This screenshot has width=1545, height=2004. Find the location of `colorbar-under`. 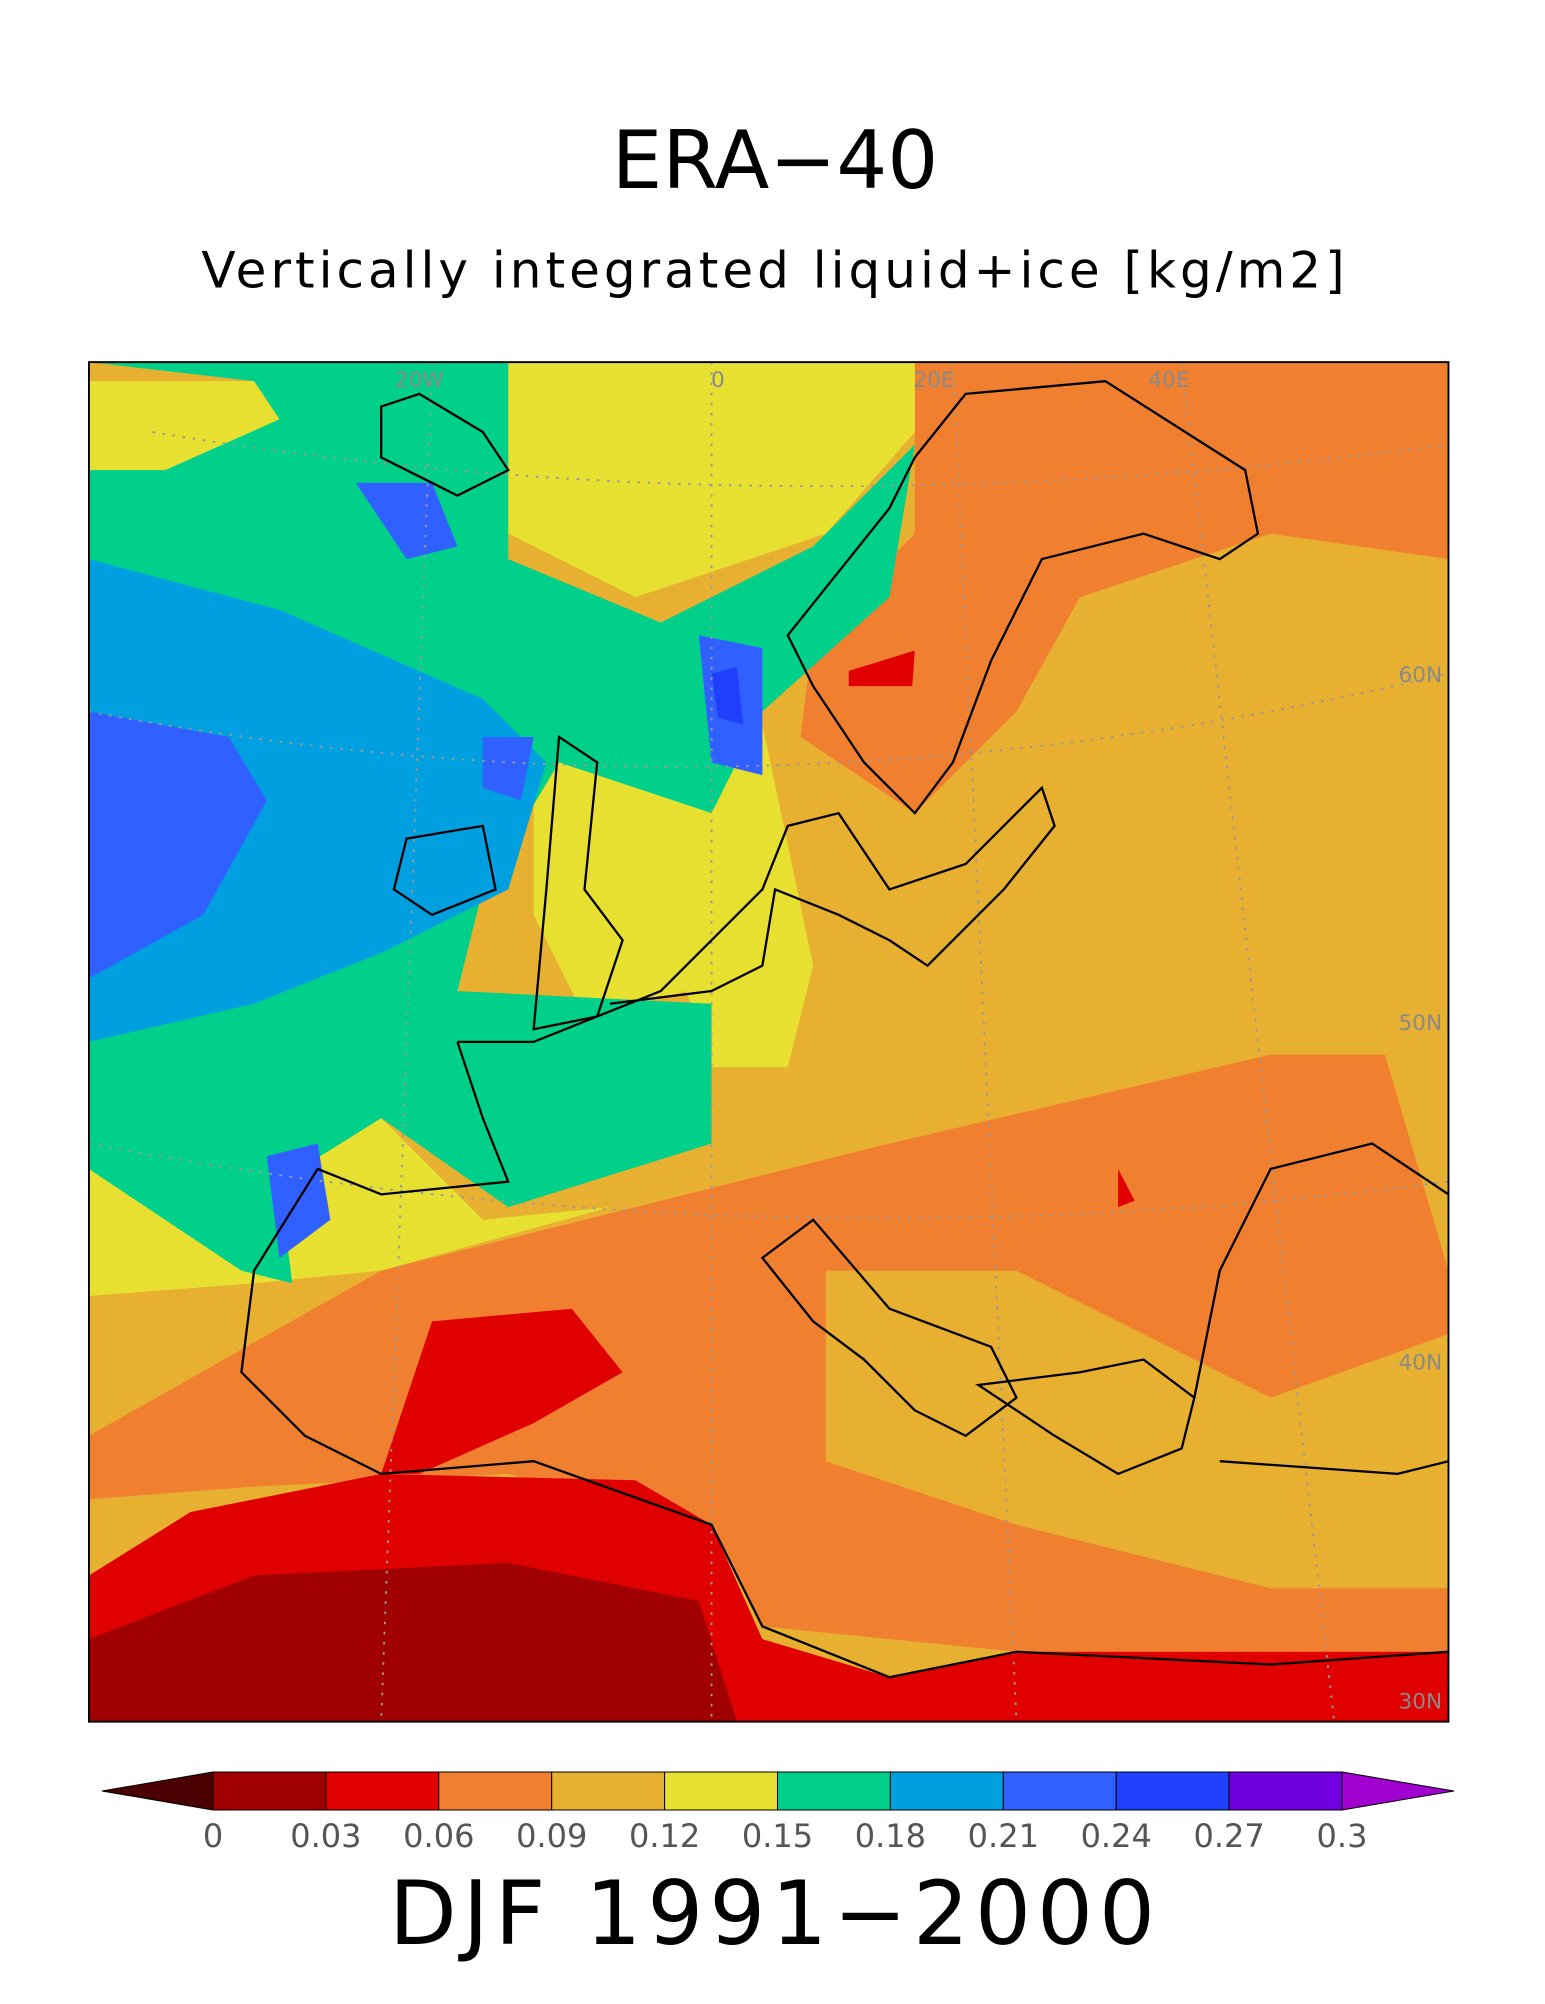

colorbar-under is located at coordinates (157, 1791).